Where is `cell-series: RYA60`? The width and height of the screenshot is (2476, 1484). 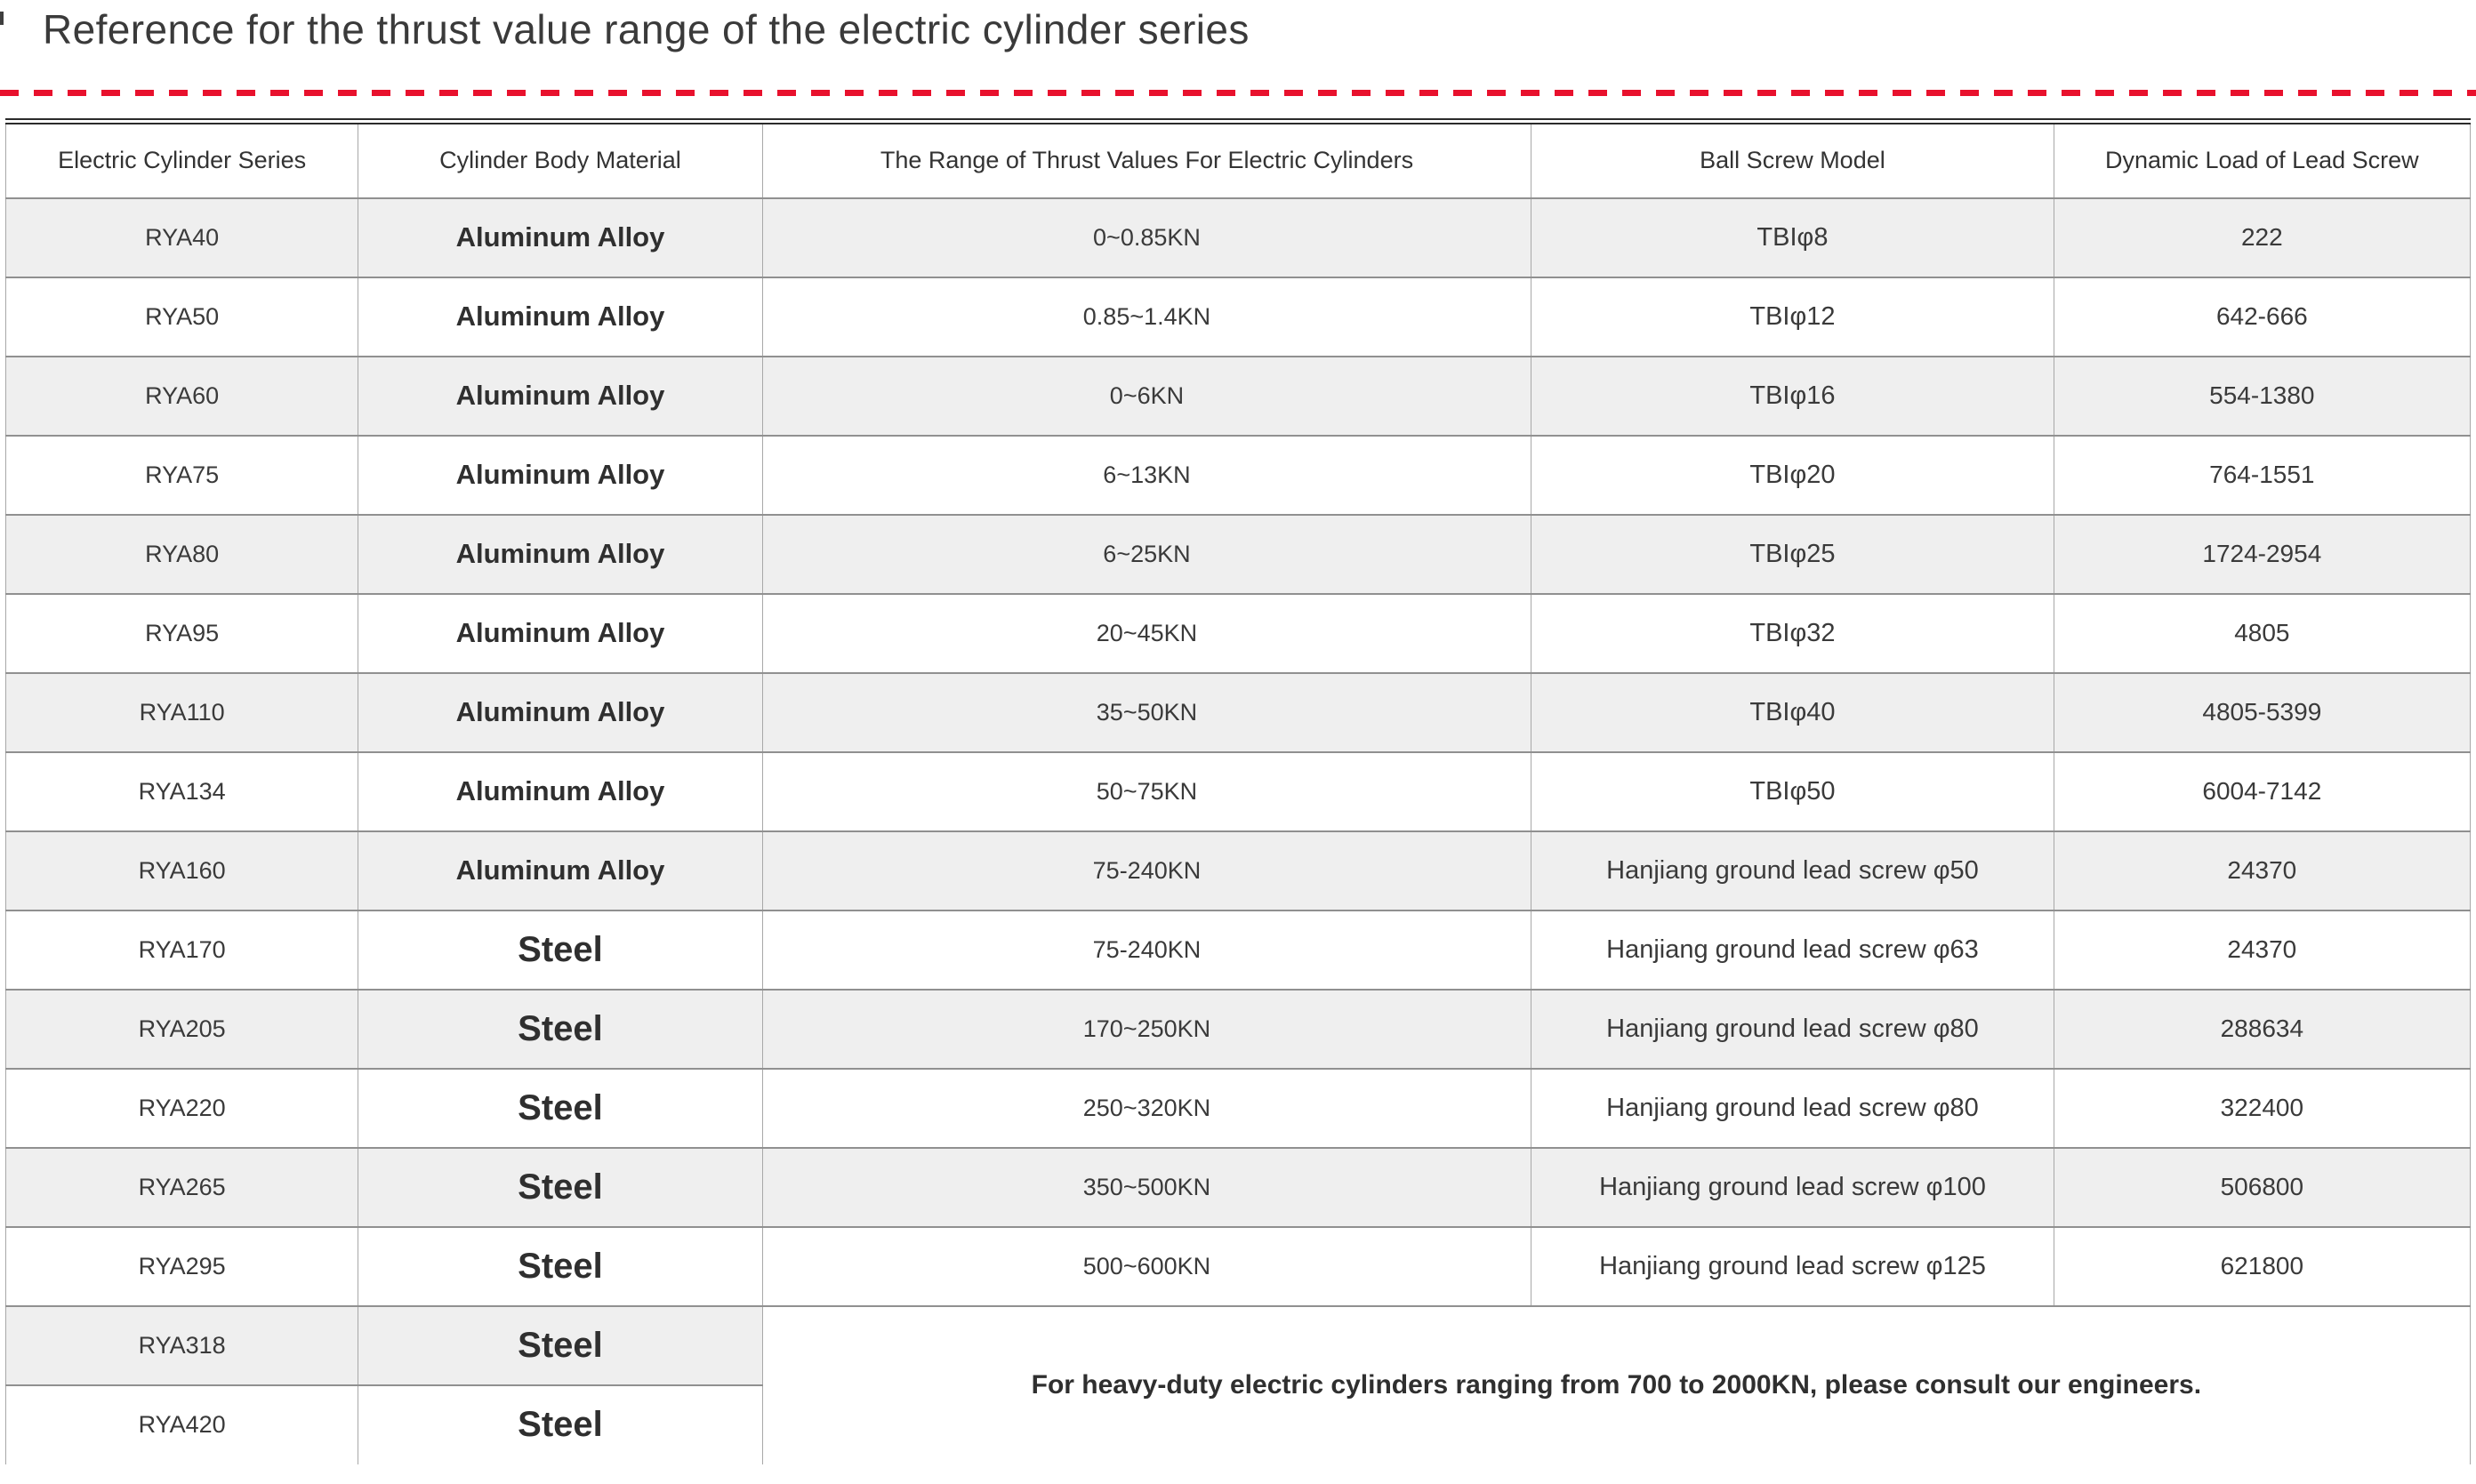 cell-series: RYA60 is located at coordinates (181, 396).